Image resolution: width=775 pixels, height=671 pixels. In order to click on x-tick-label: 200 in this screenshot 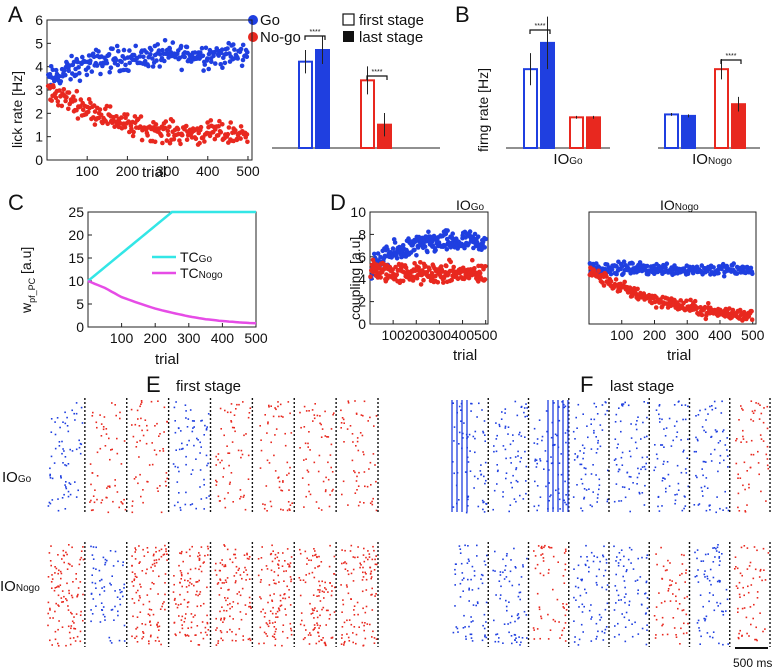, I will do `click(655, 335)`.